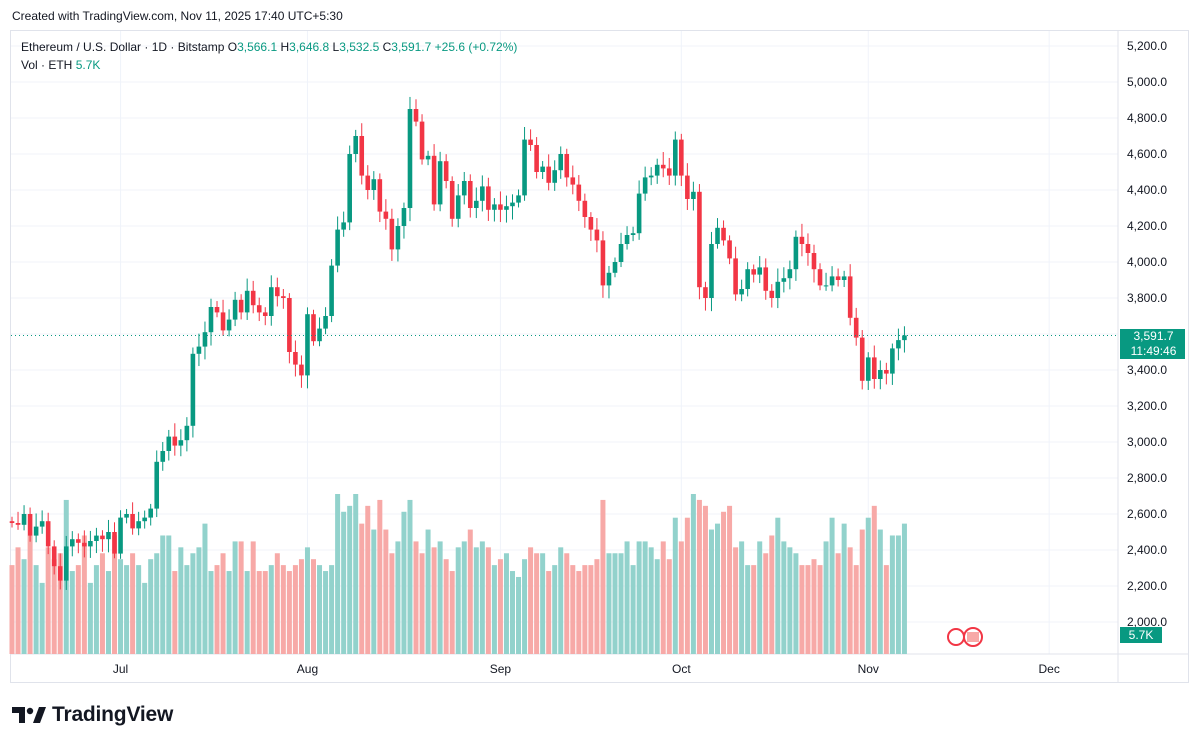 The height and width of the screenshot is (746, 1200). What do you see at coordinates (1147, 622) in the screenshot?
I see `y-tick-label: 2,000.0` at bounding box center [1147, 622].